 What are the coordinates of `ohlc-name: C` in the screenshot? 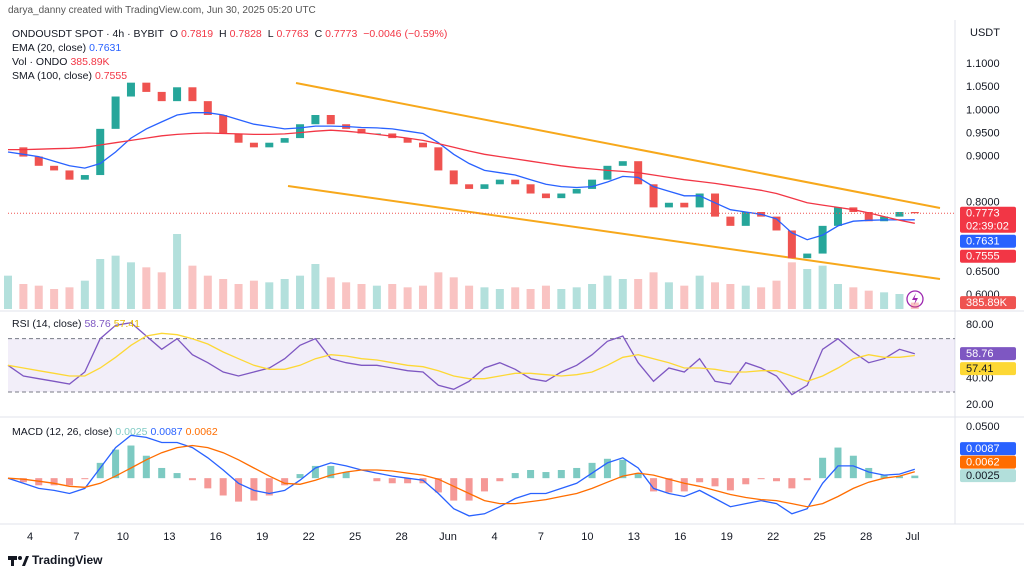 It's located at (318, 34).